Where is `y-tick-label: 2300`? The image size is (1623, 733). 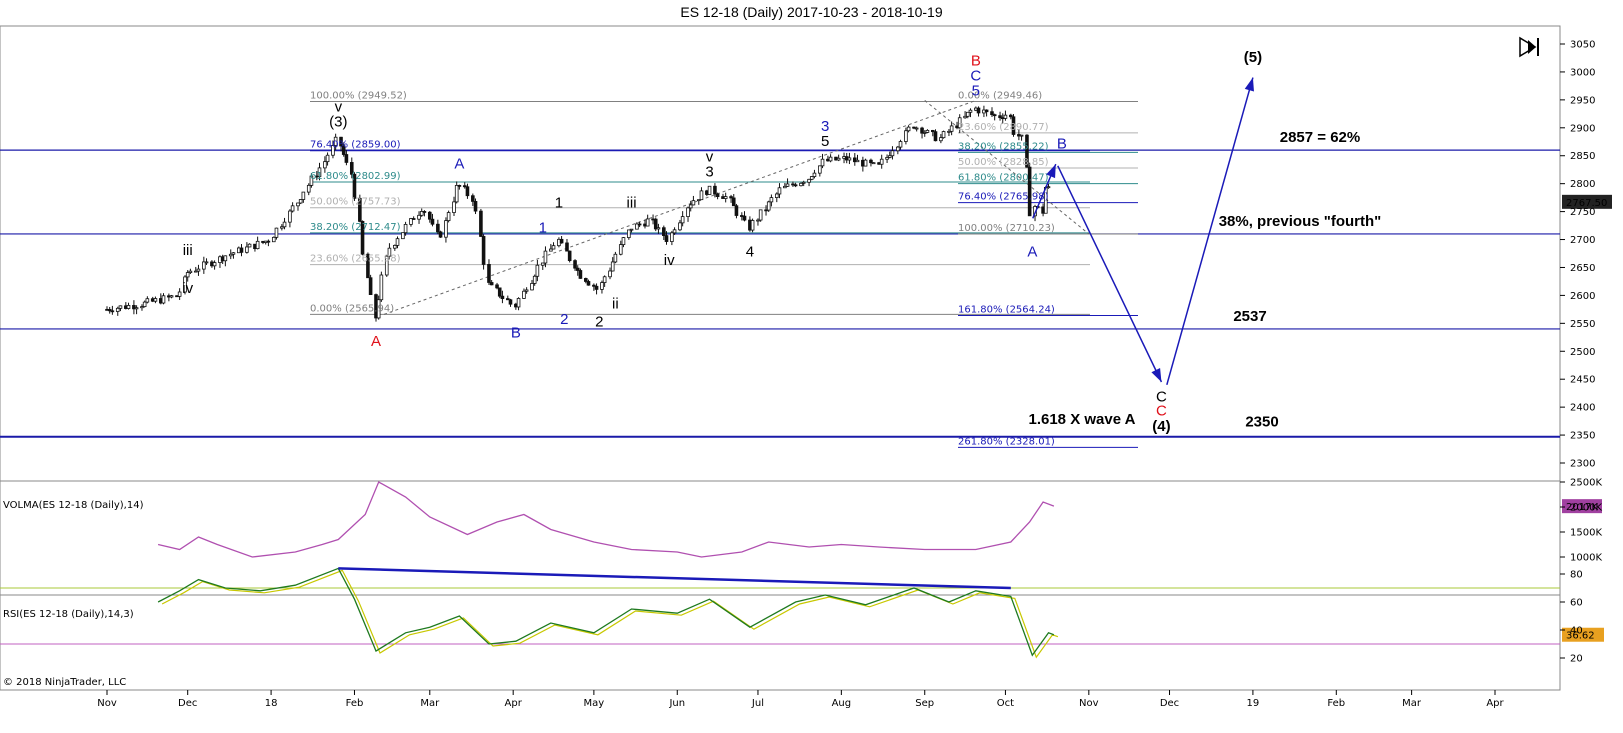 y-tick-label: 2300 is located at coordinates (1582, 464).